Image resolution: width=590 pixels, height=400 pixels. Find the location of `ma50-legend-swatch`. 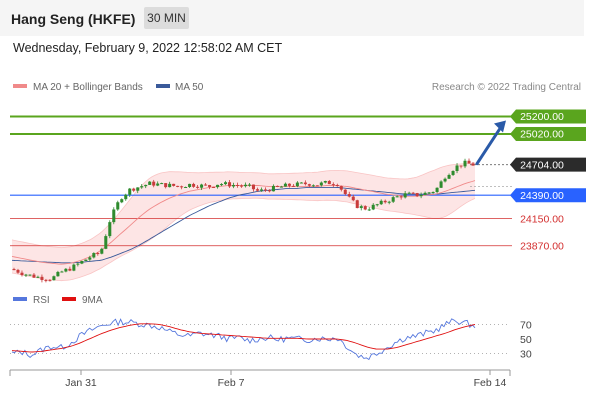

ma50-legend-swatch is located at coordinates (163, 86).